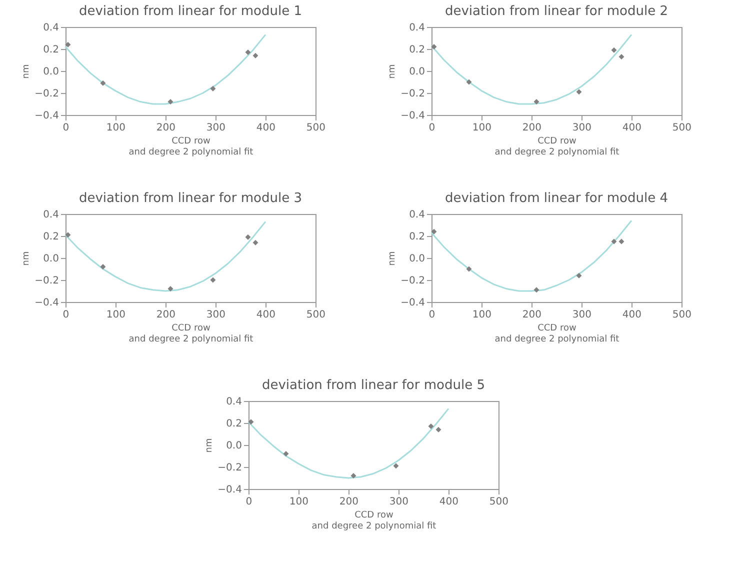 The width and height of the screenshot is (736, 568). Describe the element at coordinates (556, 198) in the screenshot. I see `chart-title: deviation from linear for module 4` at that location.